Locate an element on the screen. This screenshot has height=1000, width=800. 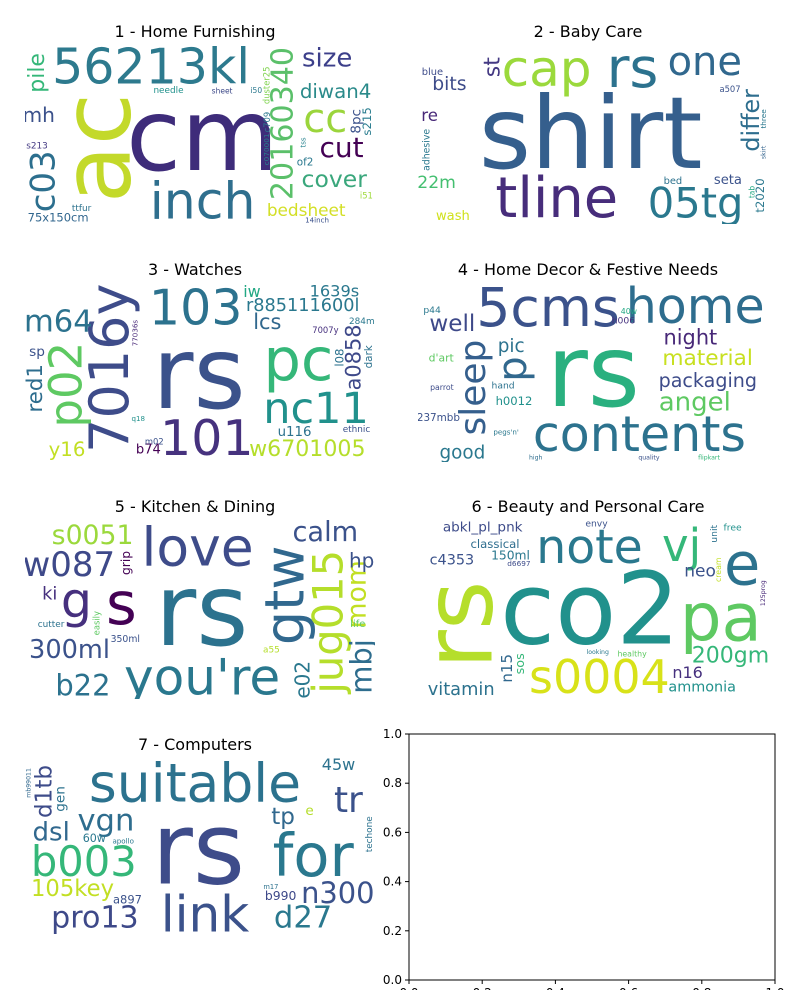
x-tick-label: 1.0 is located at coordinates (774, 988).